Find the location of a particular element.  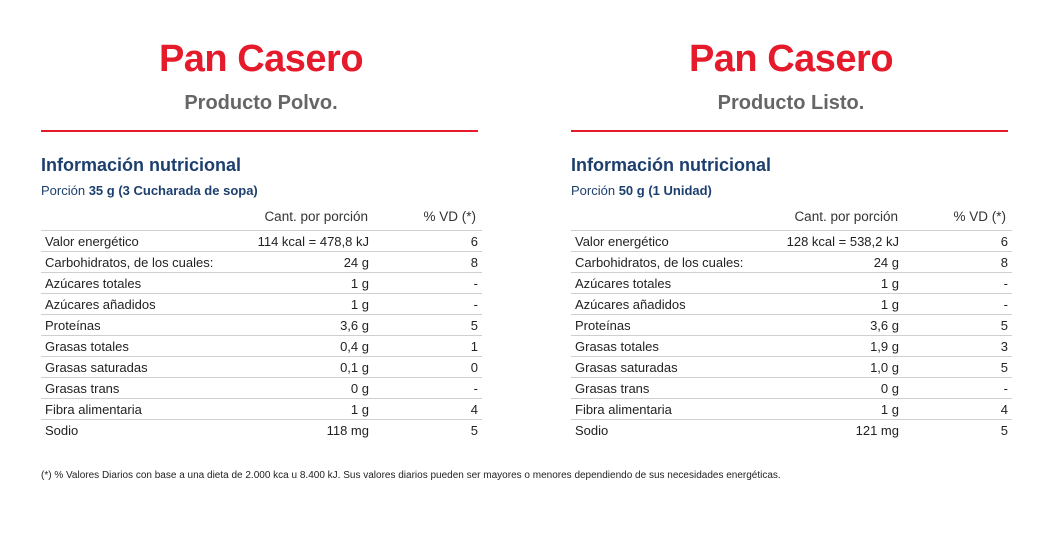

nutrient-amount: 1,0 g is located at coordinates (884, 367).